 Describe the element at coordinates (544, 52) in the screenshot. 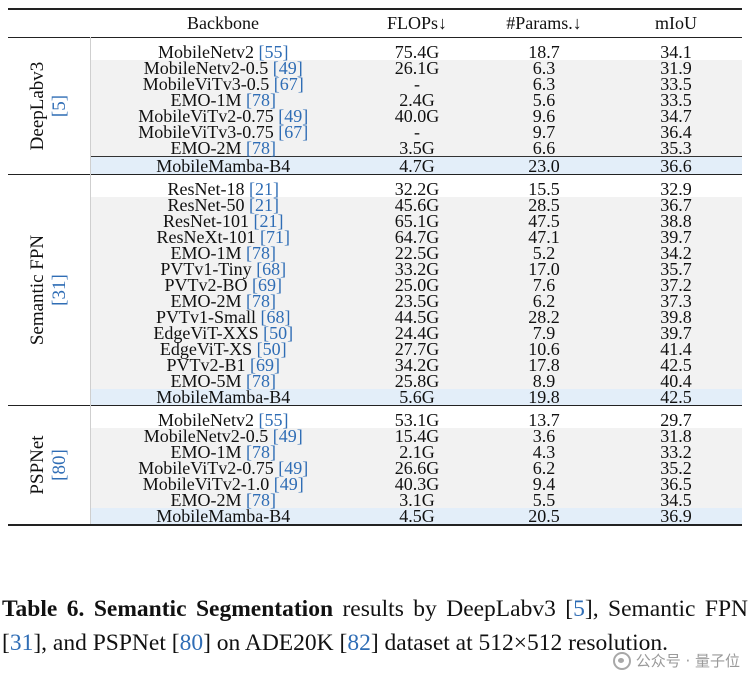

I see `params-cell: 18.7` at that location.